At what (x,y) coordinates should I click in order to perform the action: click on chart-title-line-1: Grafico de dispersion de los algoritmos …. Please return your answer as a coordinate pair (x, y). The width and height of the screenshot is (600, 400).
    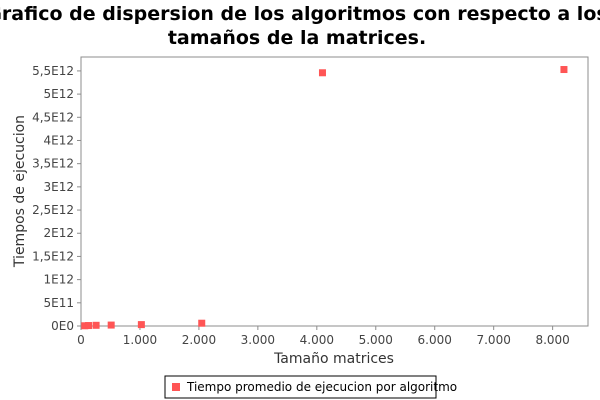
    Looking at the image, I should click on (300, 14).